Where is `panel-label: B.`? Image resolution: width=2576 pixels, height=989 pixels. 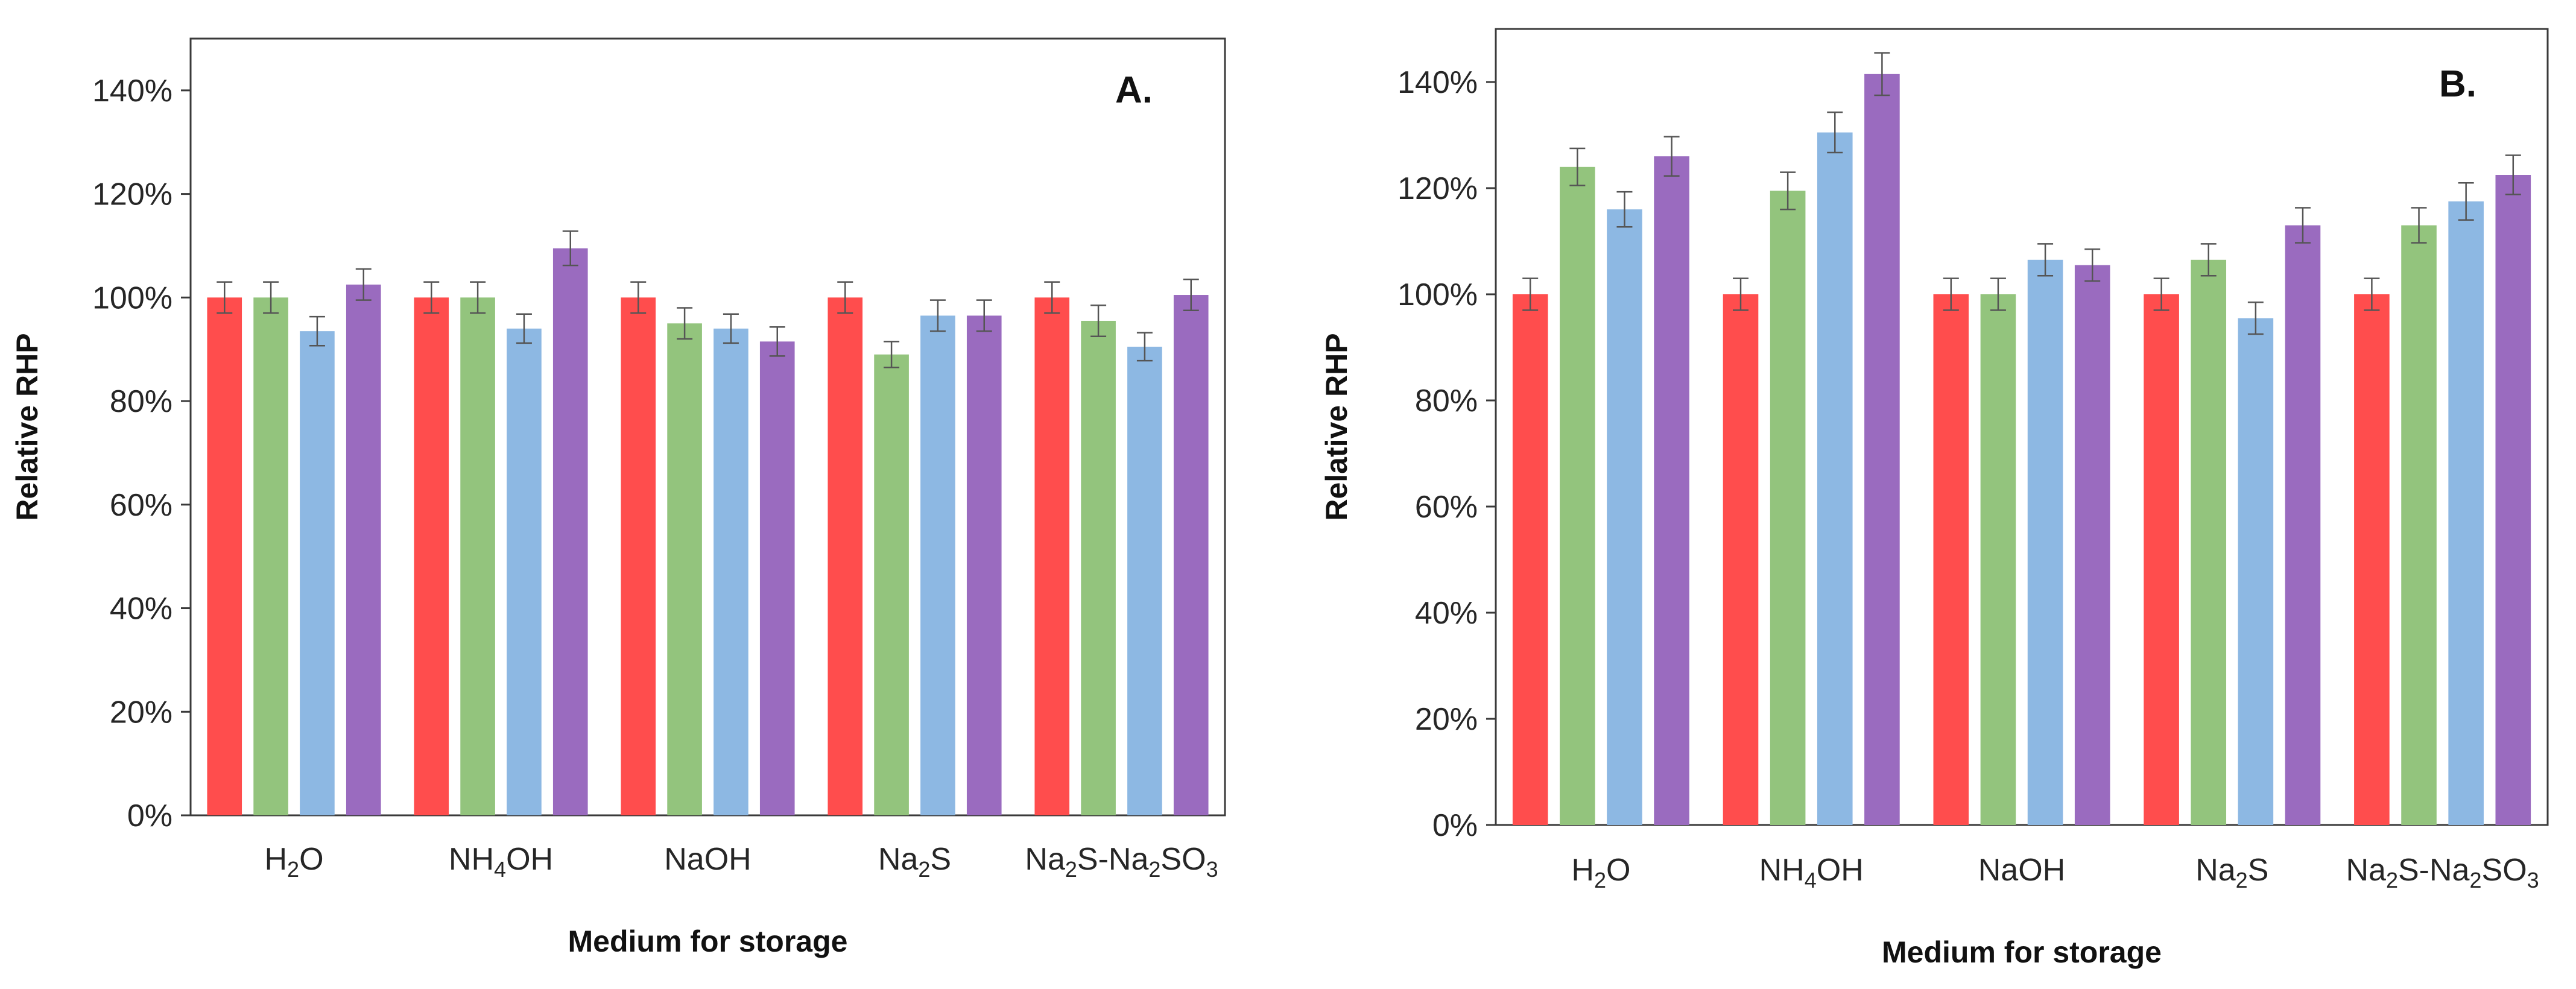 panel-label: B. is located at coordinates (2457, 84).